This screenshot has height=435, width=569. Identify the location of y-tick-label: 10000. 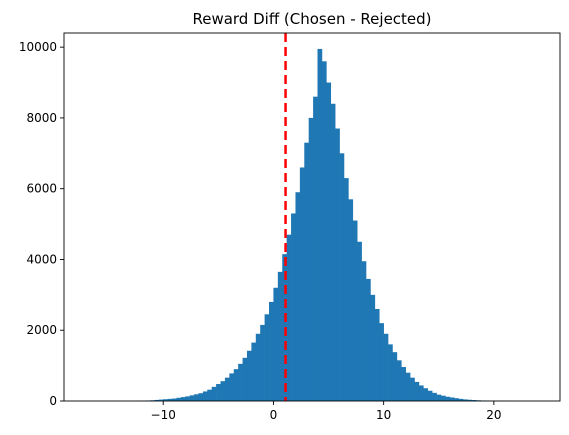
(38, 47).